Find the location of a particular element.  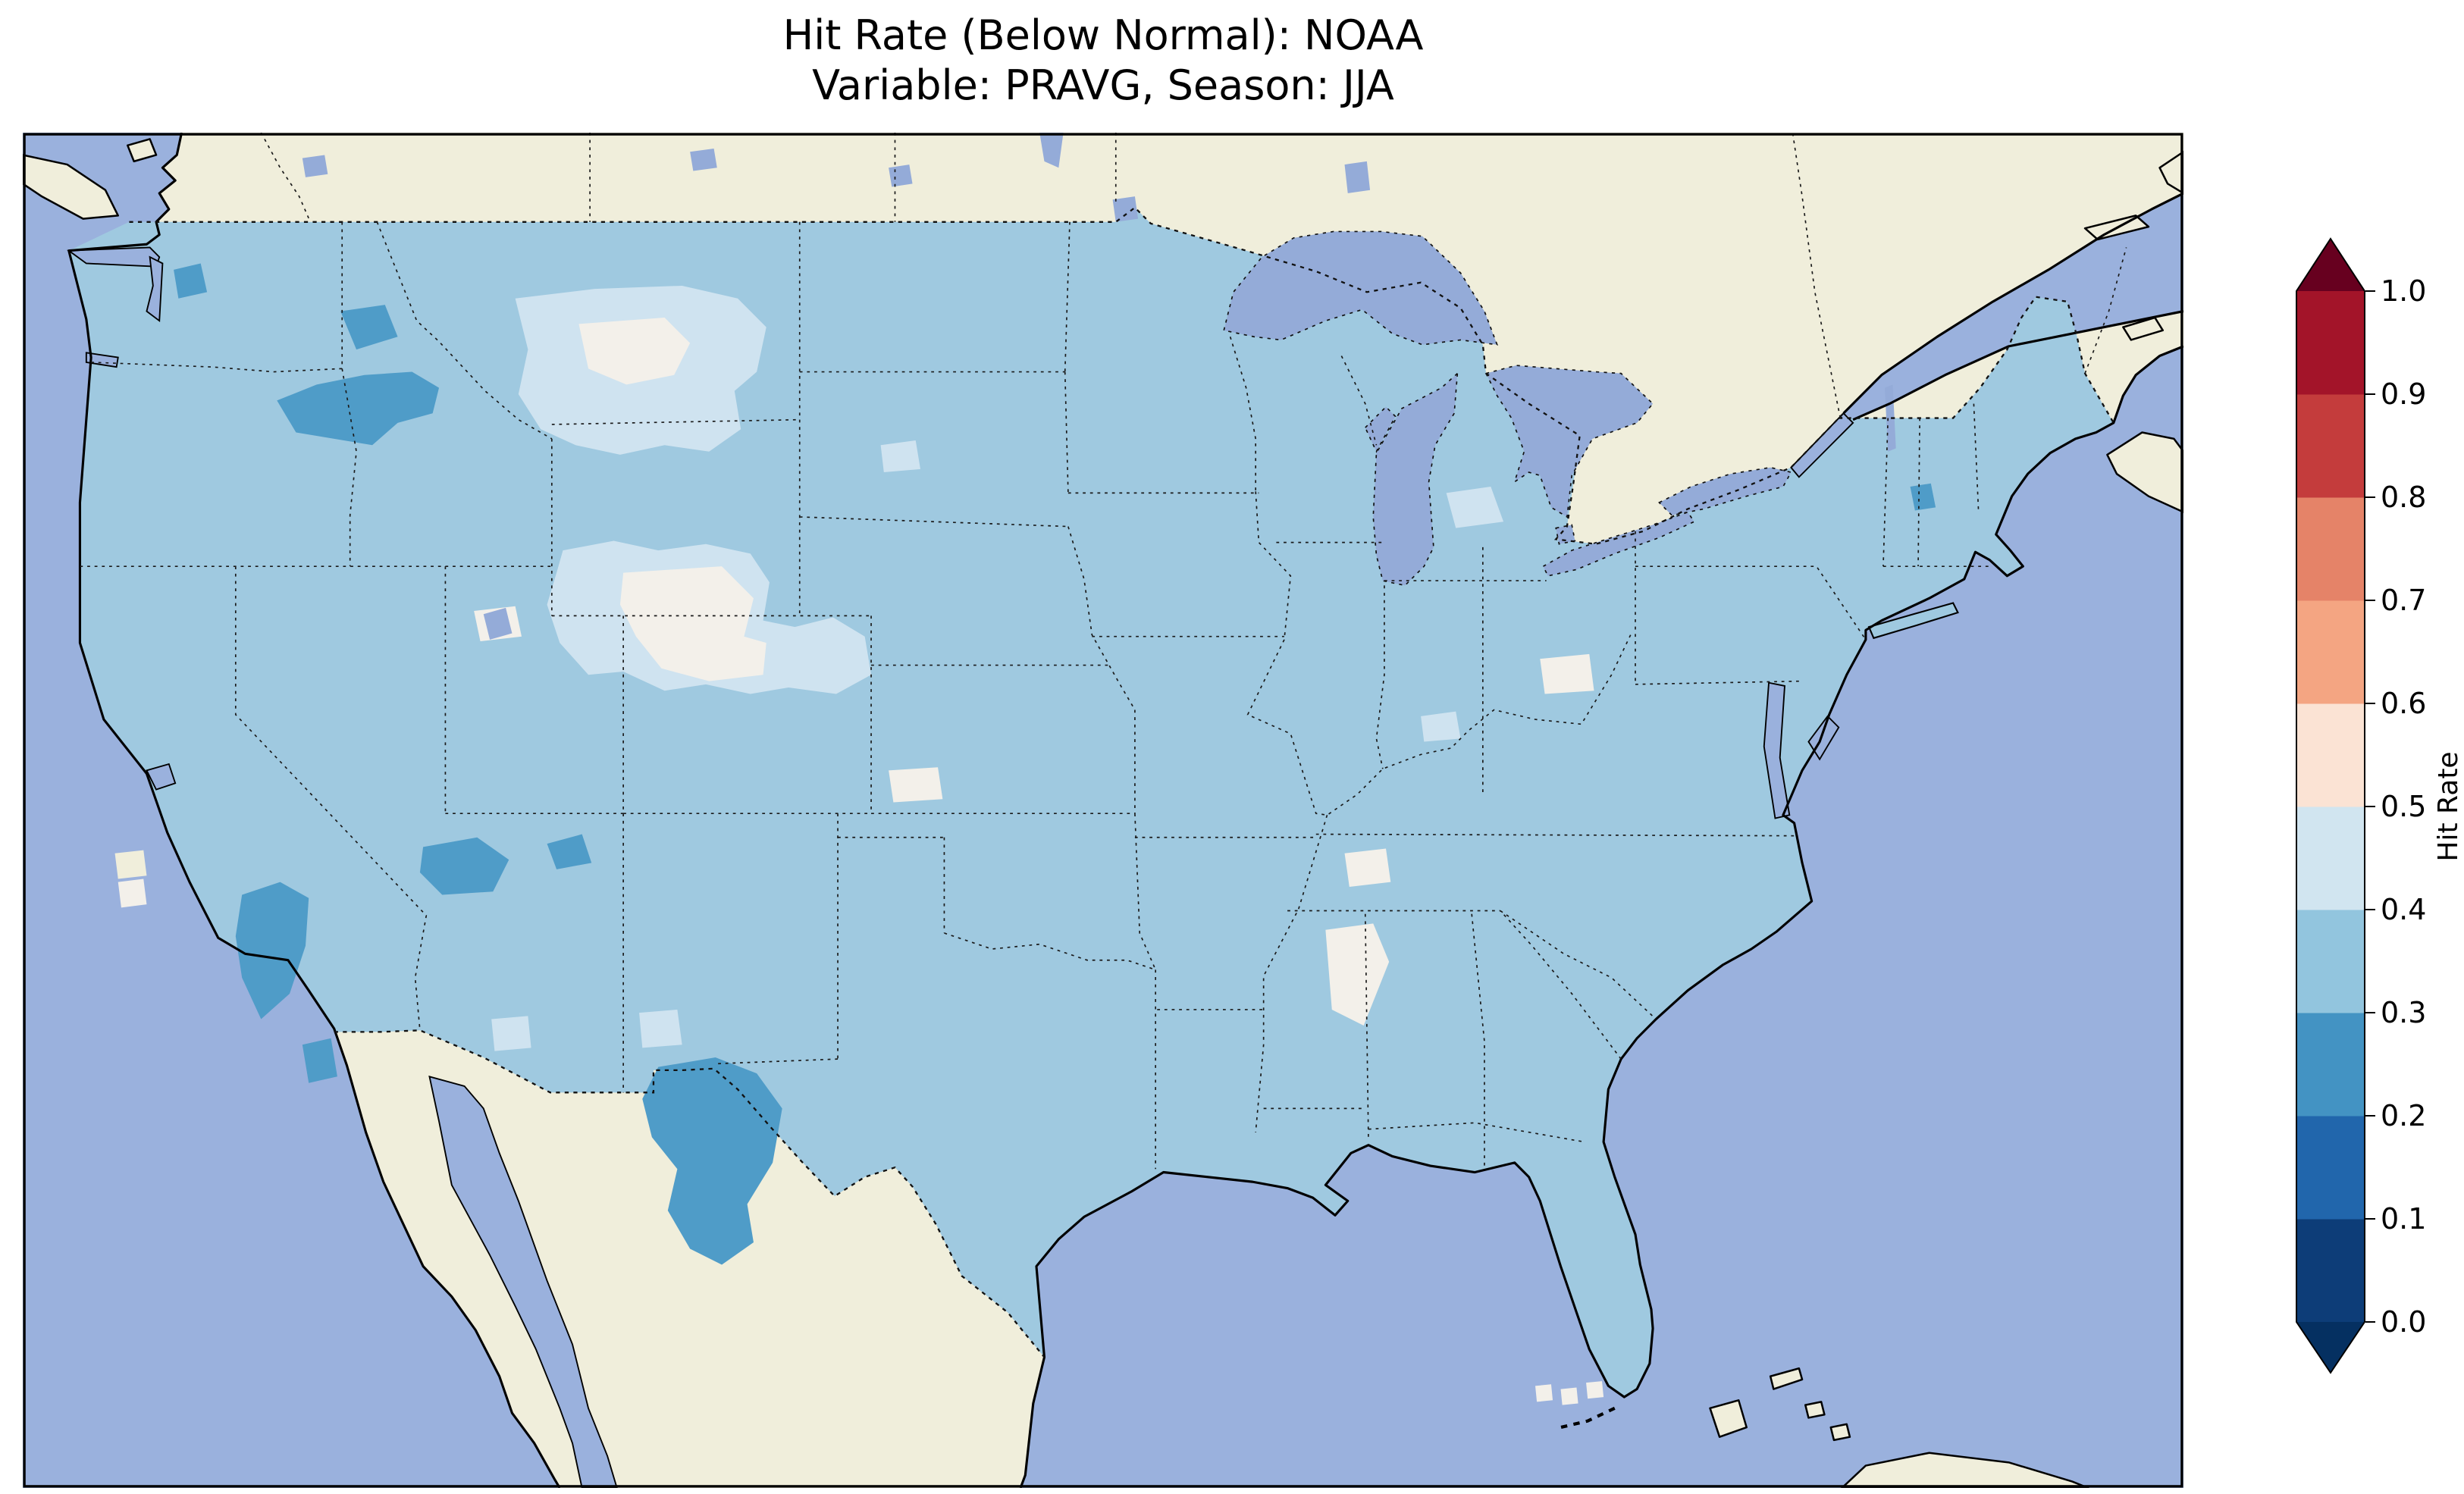

lake-winnipeg is located at coordinates (1051, 150).